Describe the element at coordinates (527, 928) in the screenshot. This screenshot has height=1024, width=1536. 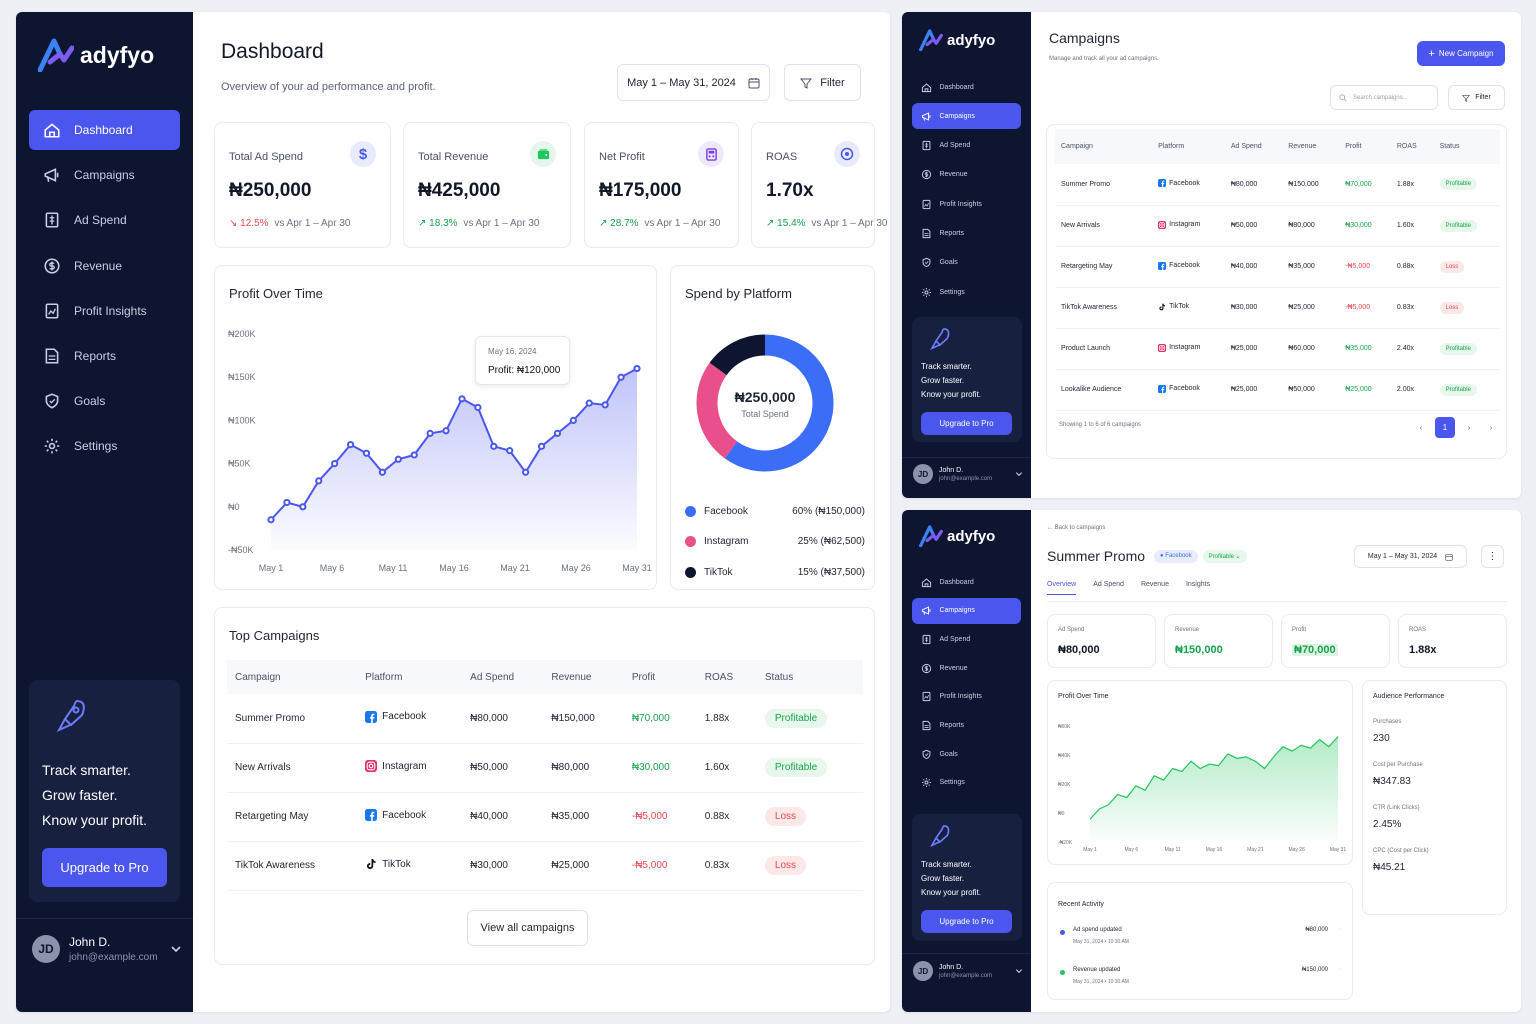
I see `view-all-campaigns-button: View all campaigns` at that location.